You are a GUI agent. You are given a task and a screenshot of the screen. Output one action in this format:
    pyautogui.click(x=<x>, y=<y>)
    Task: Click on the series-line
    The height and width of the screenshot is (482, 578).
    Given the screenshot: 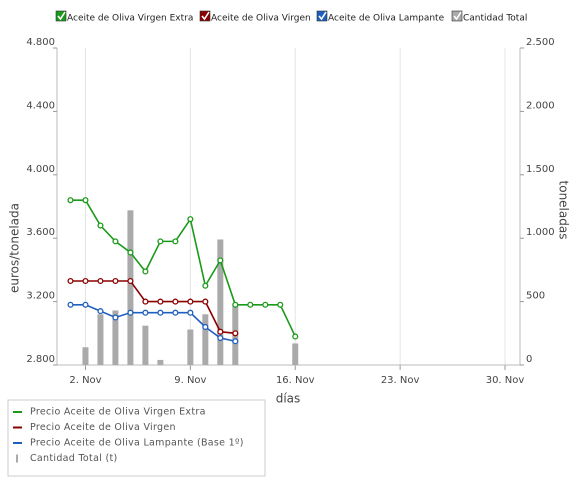 What is the action you would take?
    pyautogui.click(x=183, y=268)
    